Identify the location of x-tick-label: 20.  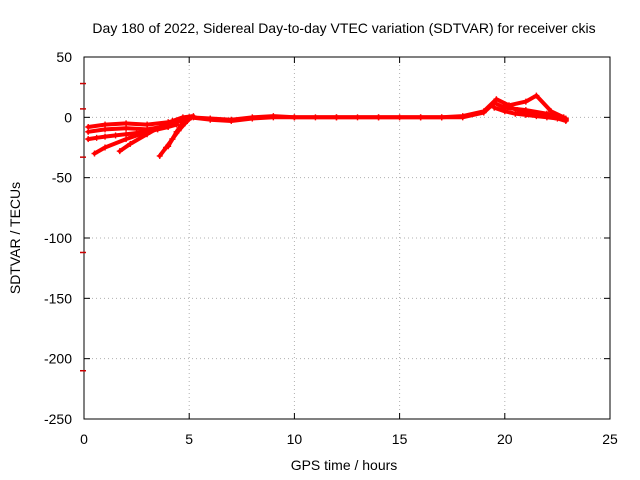
(505, 439).